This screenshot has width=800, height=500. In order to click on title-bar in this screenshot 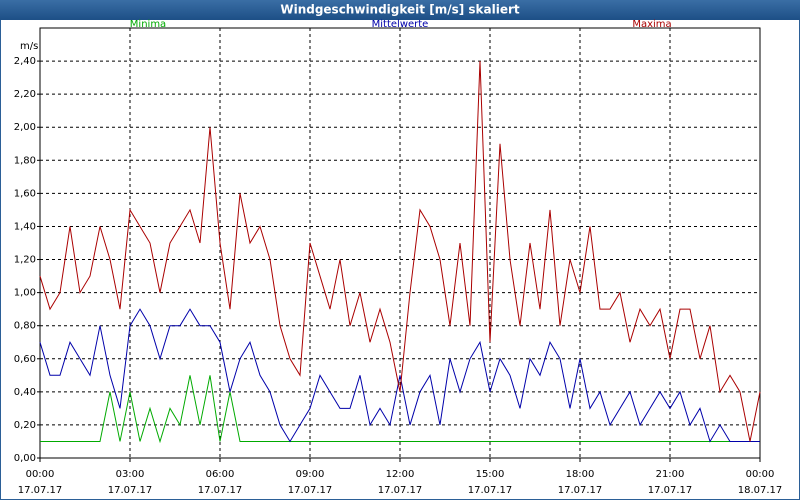, I will do `click(400, 10)`.